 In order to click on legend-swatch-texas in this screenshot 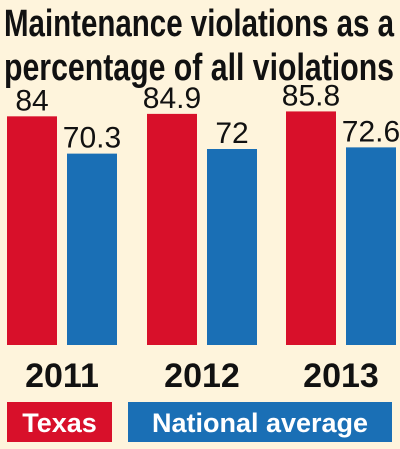, I will do `click(59, 422)`.